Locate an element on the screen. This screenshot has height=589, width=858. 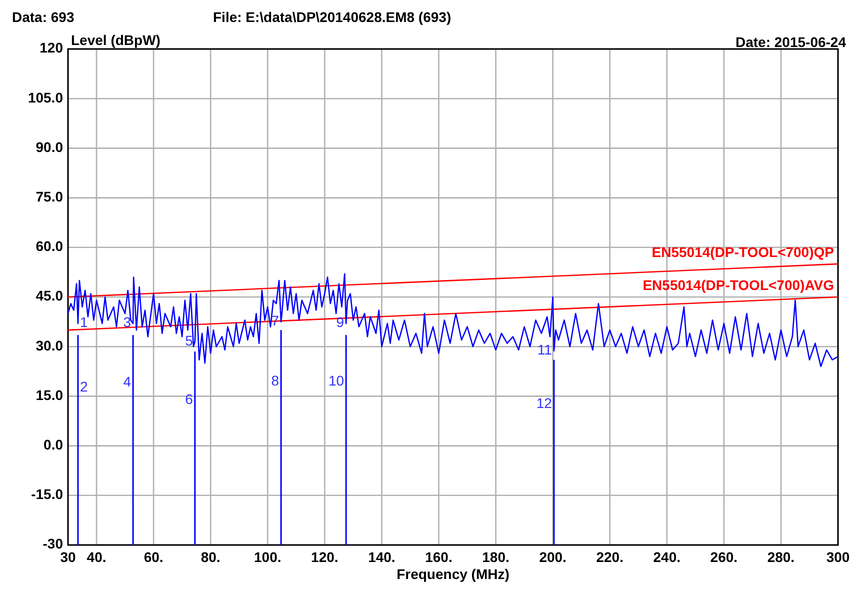
y-tick-label: 90.0 is located at coordinates (50, 146).